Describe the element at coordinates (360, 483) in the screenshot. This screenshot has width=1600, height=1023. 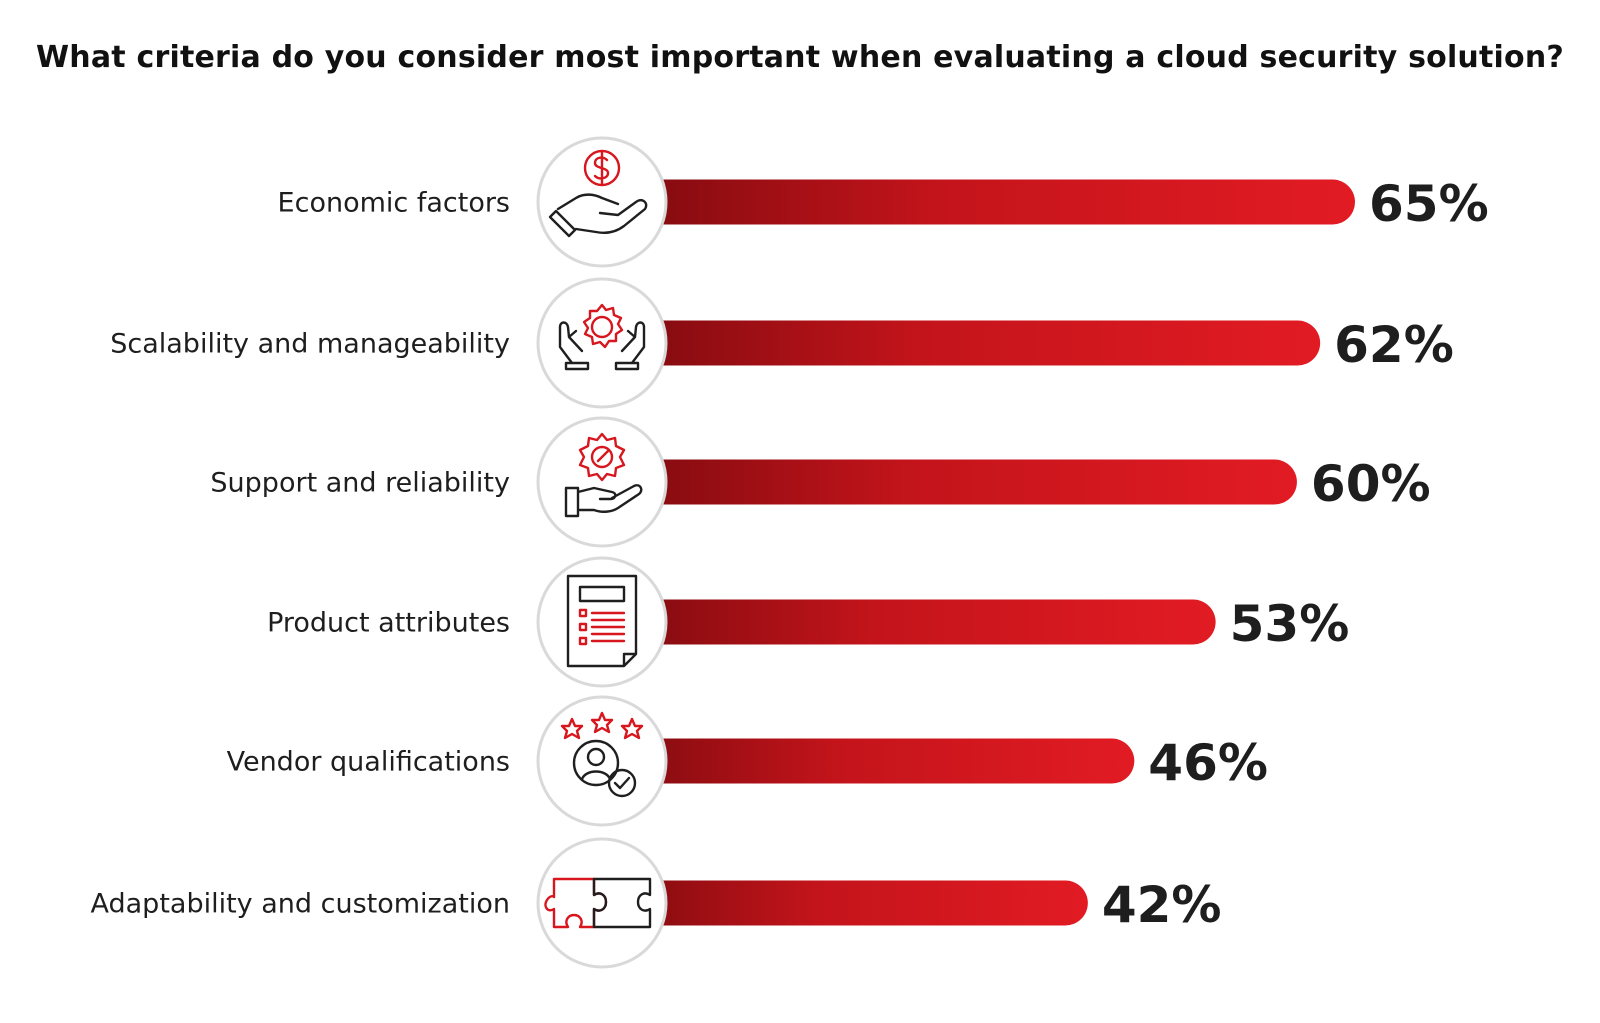
I see `category-label: Support and reliability` at that location.